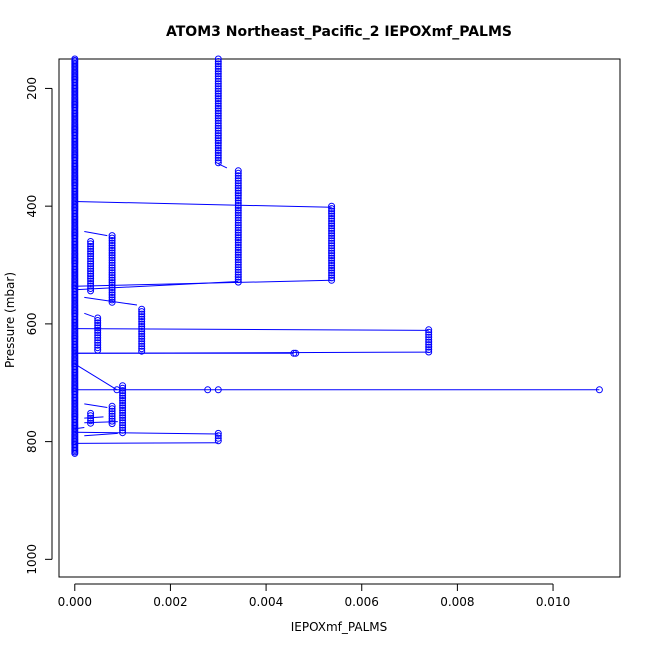 The height and width of the screenshot is (650, 650). What do you see at coordinates (362, 602) in the screenshot?
I see `x-tick-label: 0.006` at bounding box center [362, 602].